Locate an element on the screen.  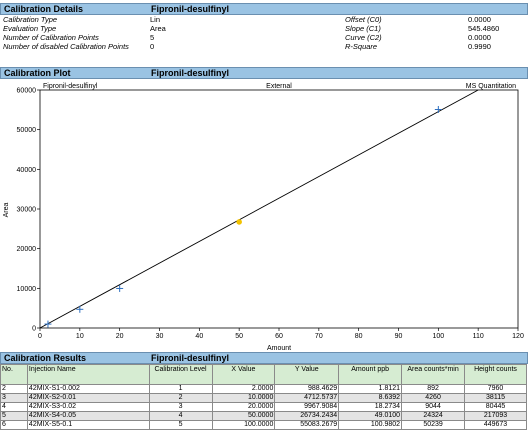
x-tick-label: 0 is located at coordinates (40, 336).